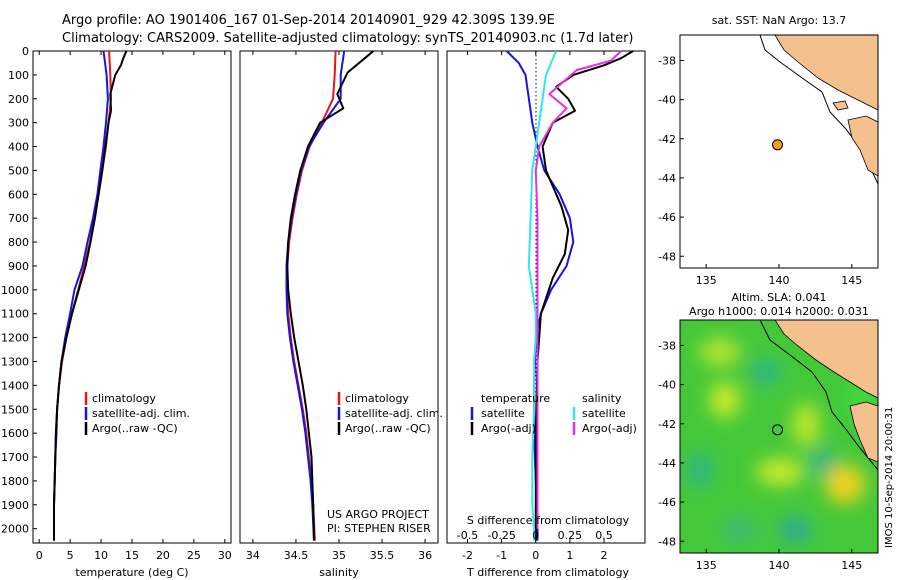  Describe the element at coordinates (132, 555) in the screenshot. I see `x-tick-label: 15` at that location.